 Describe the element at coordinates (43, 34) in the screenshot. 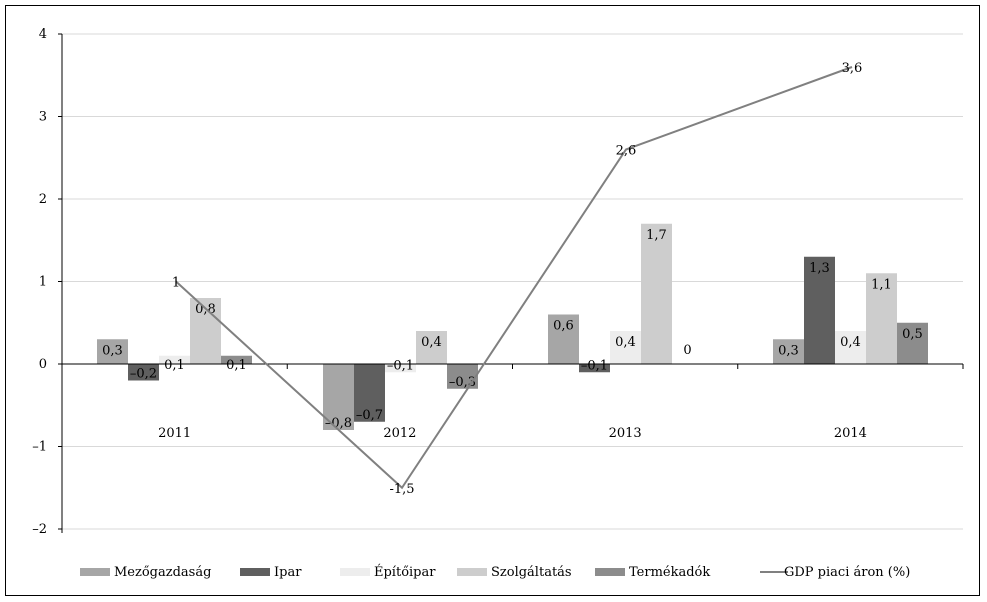

I see `y-tick-label: 4` at that location.